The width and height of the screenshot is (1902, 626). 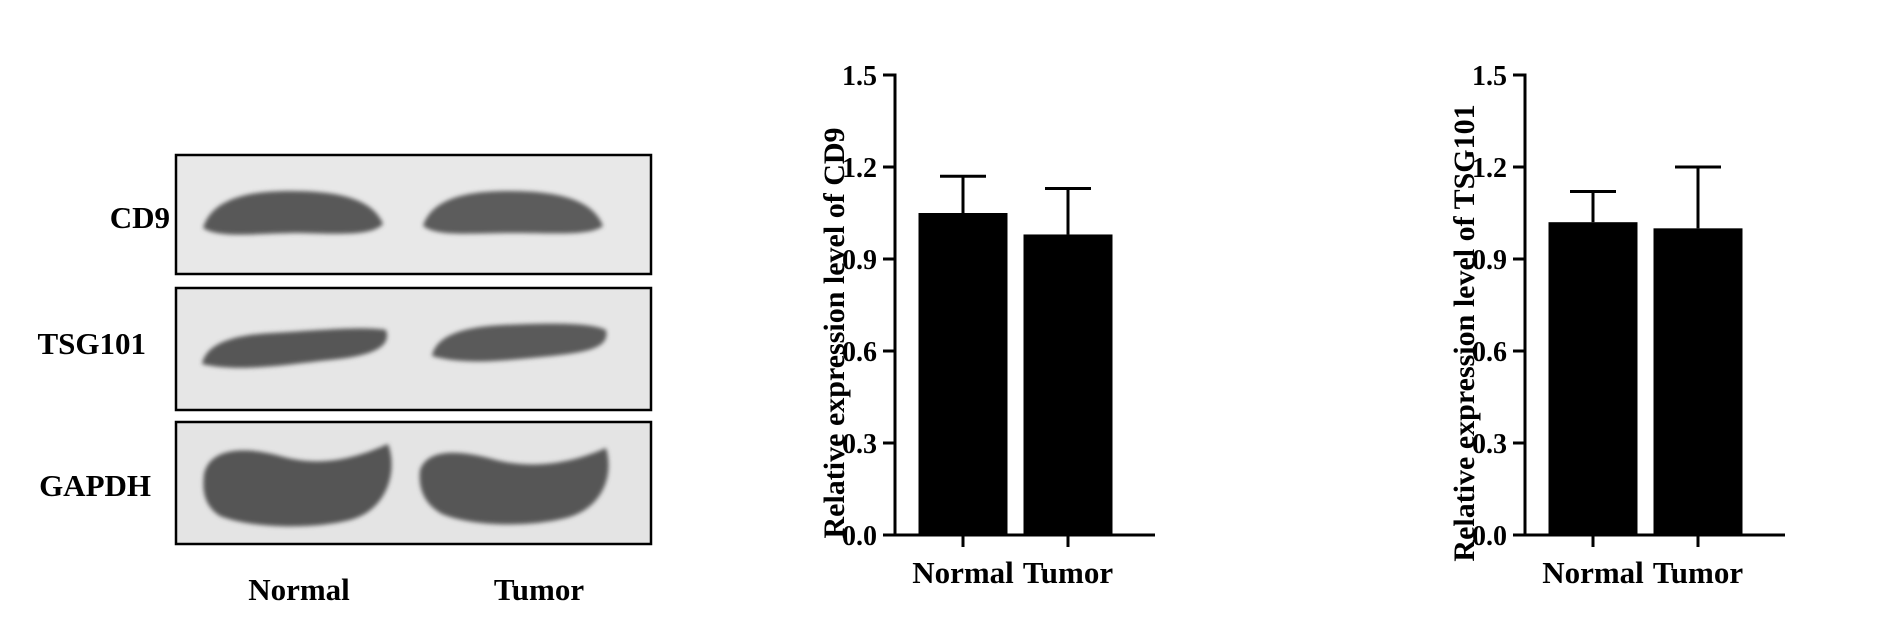 I want to click on blot-band-tsg101-tumor, so click(x=519, y=342).